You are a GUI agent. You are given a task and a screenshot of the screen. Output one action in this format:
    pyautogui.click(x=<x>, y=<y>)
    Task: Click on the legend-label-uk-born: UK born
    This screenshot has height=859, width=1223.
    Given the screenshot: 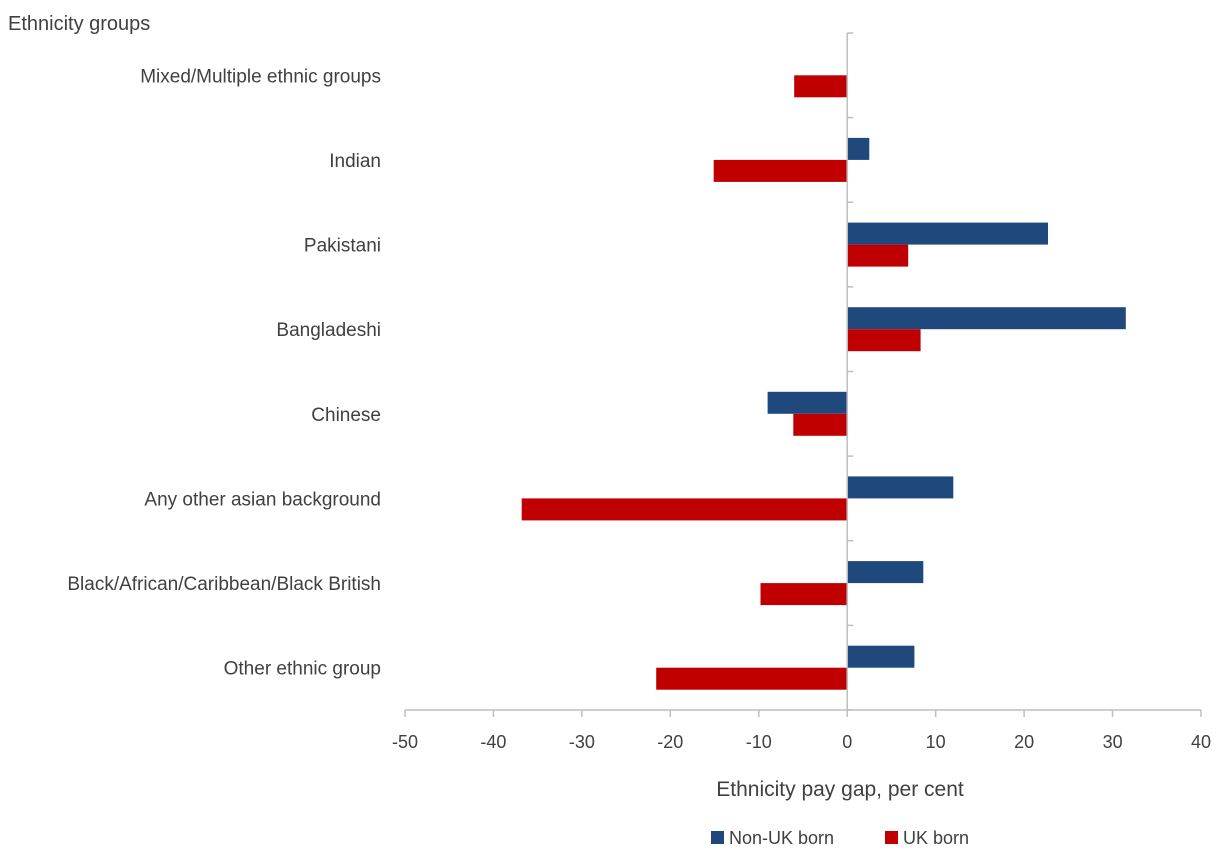 What is the action you would take?
    pyautogui.click(x=936, y=838)
    